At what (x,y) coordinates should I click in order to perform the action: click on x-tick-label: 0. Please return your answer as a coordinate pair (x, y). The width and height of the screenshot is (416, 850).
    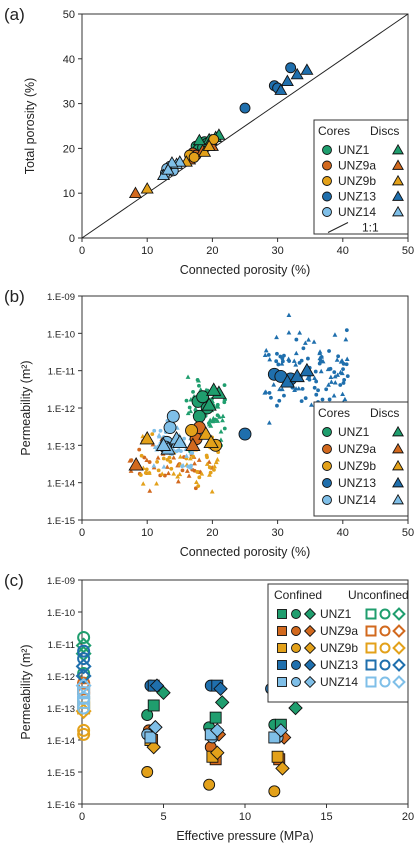
    Looking at the image, I should click on (82, 533).